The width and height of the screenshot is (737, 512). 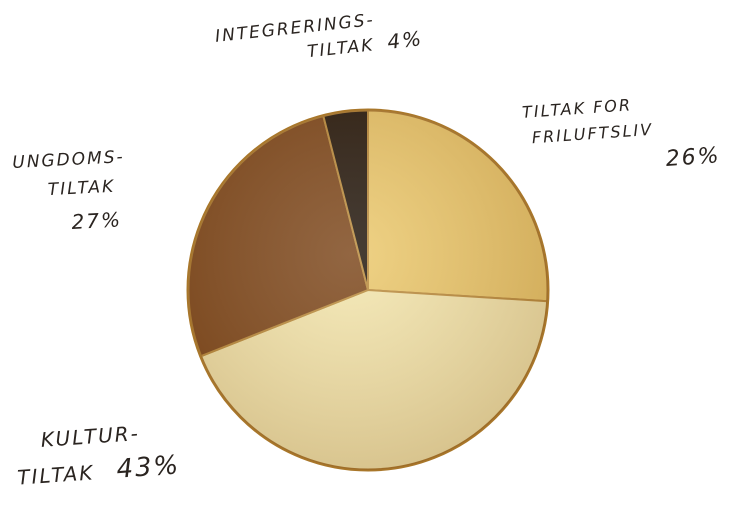 What do you see at coordinates (98, 455) in the screenshot?
I see `label-kultur: KULTUR- TILTAK 43%` at bounding box center [98, 455].